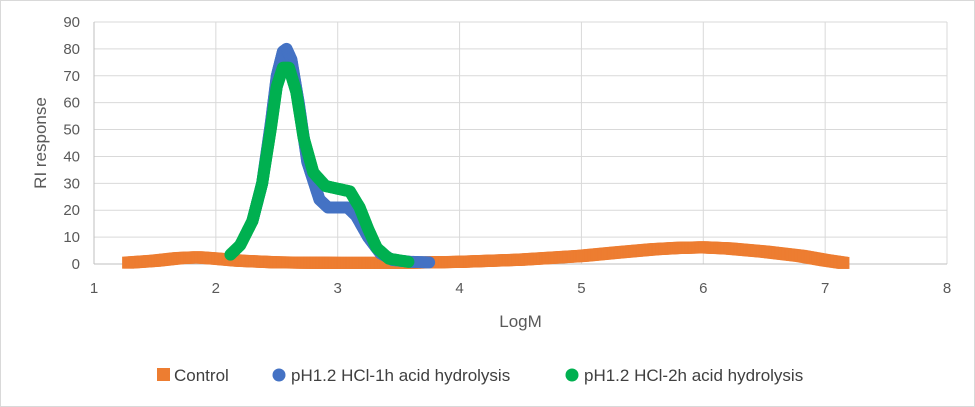 The width and height of the screenshot is (975, 407). What do you see at coordinates (71, 210) in the screenshot?
I see `y-tick-label: 20` at bounding box center [71, 210].